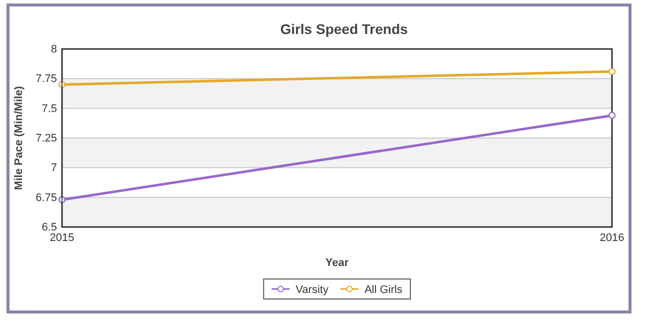  Describe the element at coordinates (383, 290) in the screenshot. I see `legend-label: All Girls` at that location.